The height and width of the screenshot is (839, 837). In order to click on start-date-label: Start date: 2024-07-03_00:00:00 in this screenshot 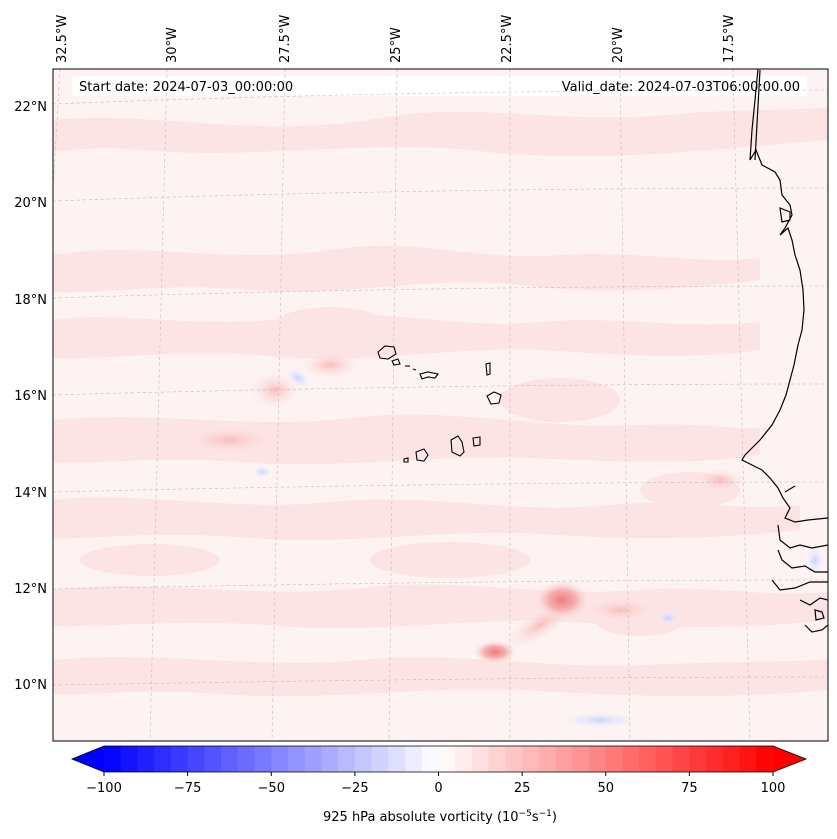, I will do `click(186, 87)`.